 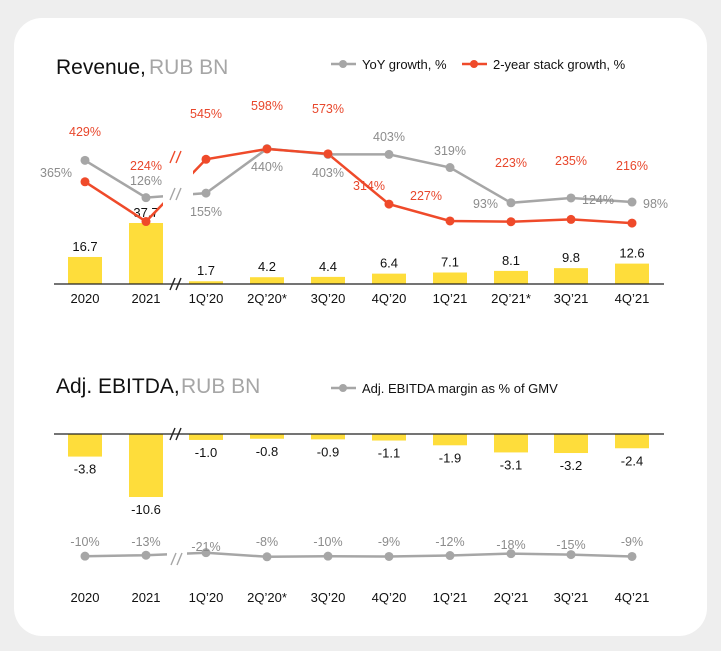 I want to click on margin-label-2q-20: -8%, so click(x=267, y=542).